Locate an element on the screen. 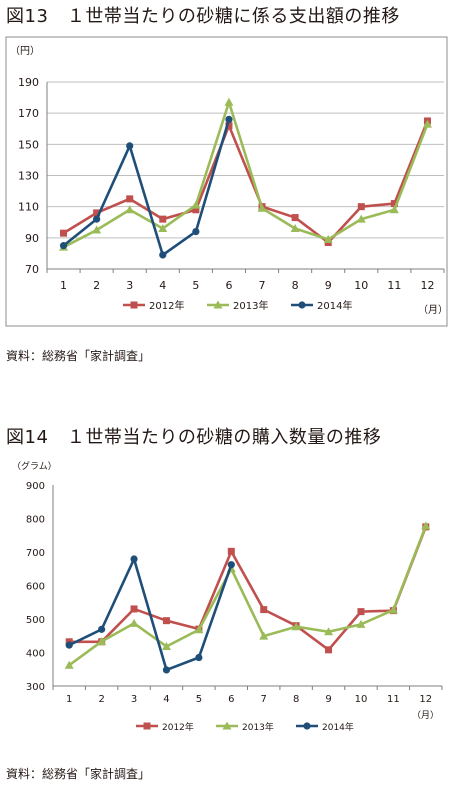 This screenshot has width=450, height=786. y-tick-label: 900 is located at coordinates (35, 486).